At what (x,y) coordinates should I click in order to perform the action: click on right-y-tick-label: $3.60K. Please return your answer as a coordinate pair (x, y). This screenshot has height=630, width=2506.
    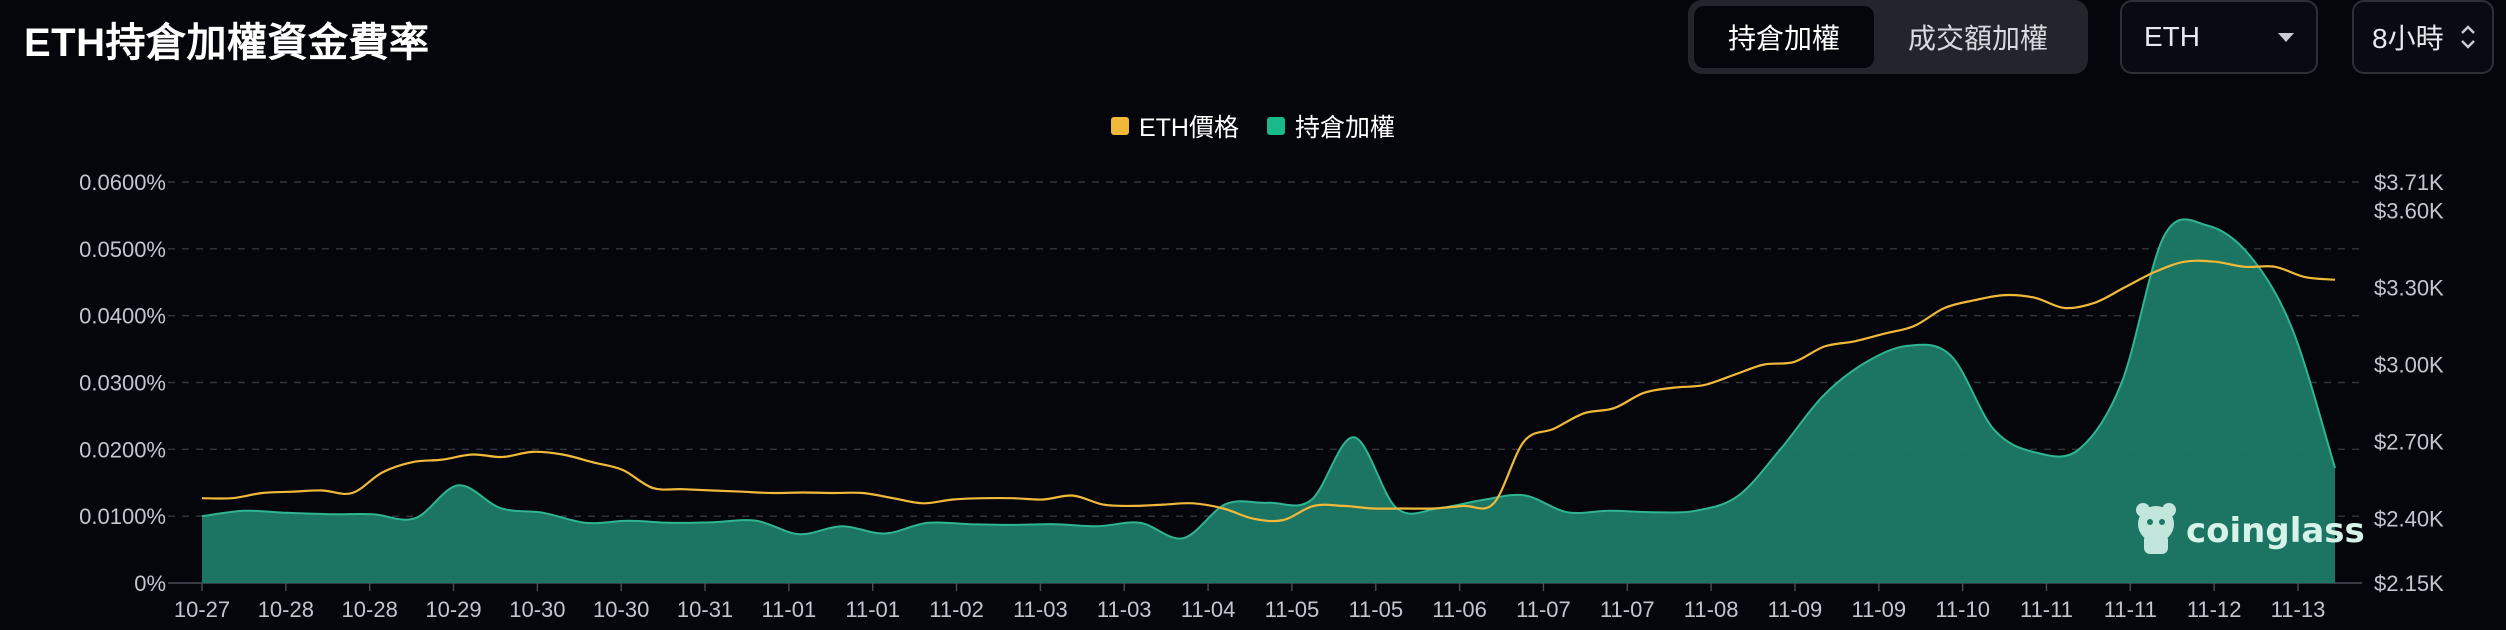
    Looking at the image, I should click on (2409, 210).